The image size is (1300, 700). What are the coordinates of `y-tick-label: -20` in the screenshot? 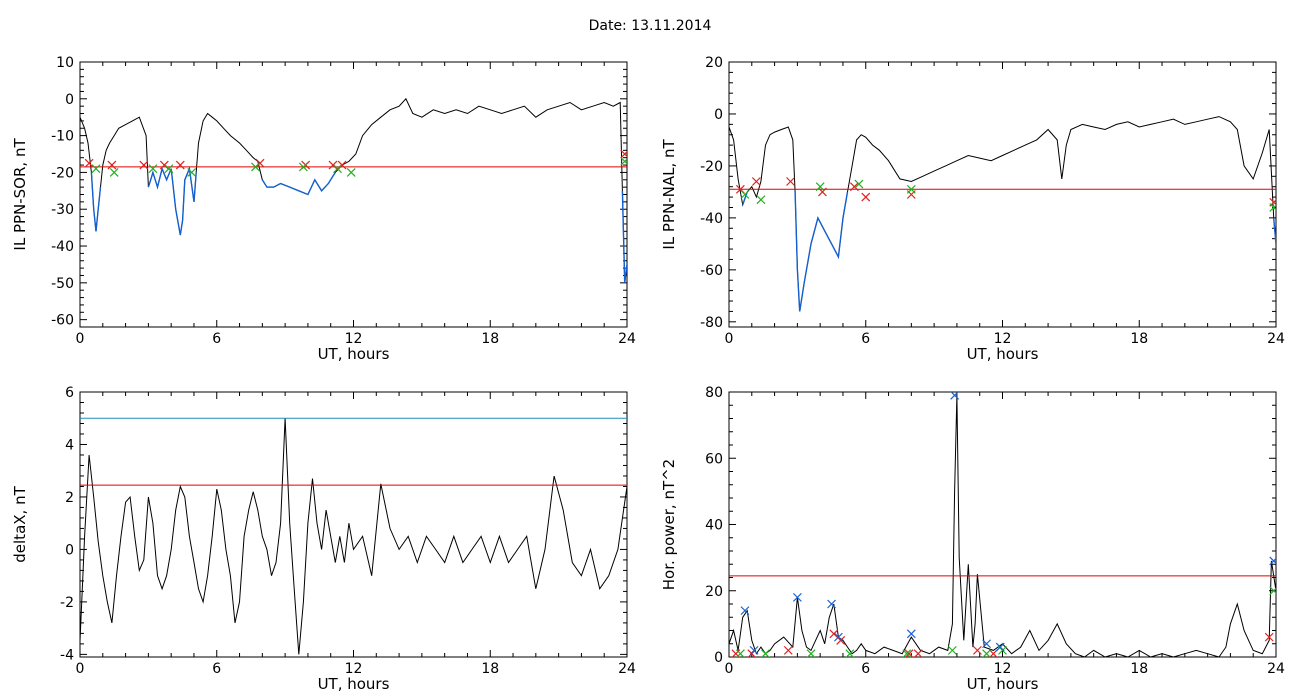 It's located at (62, 173).